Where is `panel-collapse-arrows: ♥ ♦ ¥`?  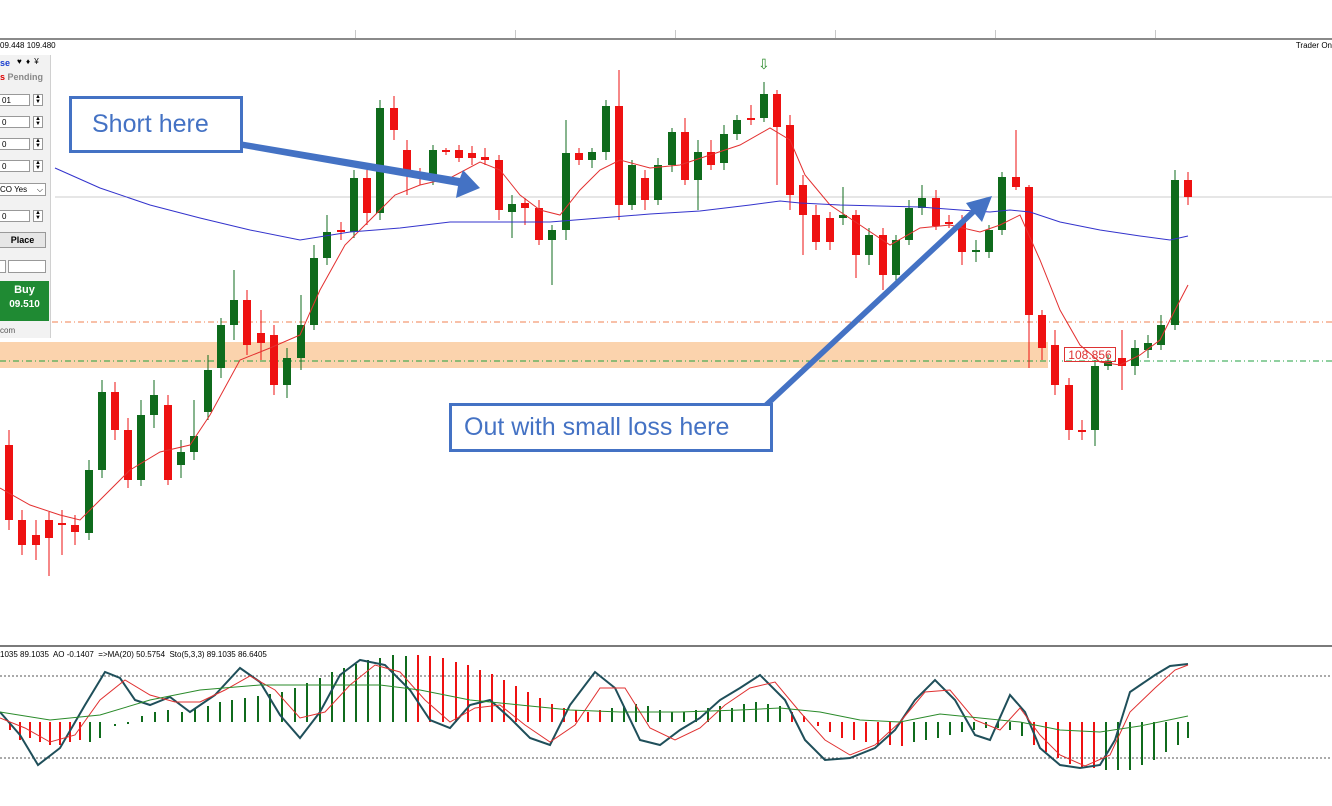 panel-collapse-arrows: ♥ ♦ ¥ is located at coordinates (28, 61).